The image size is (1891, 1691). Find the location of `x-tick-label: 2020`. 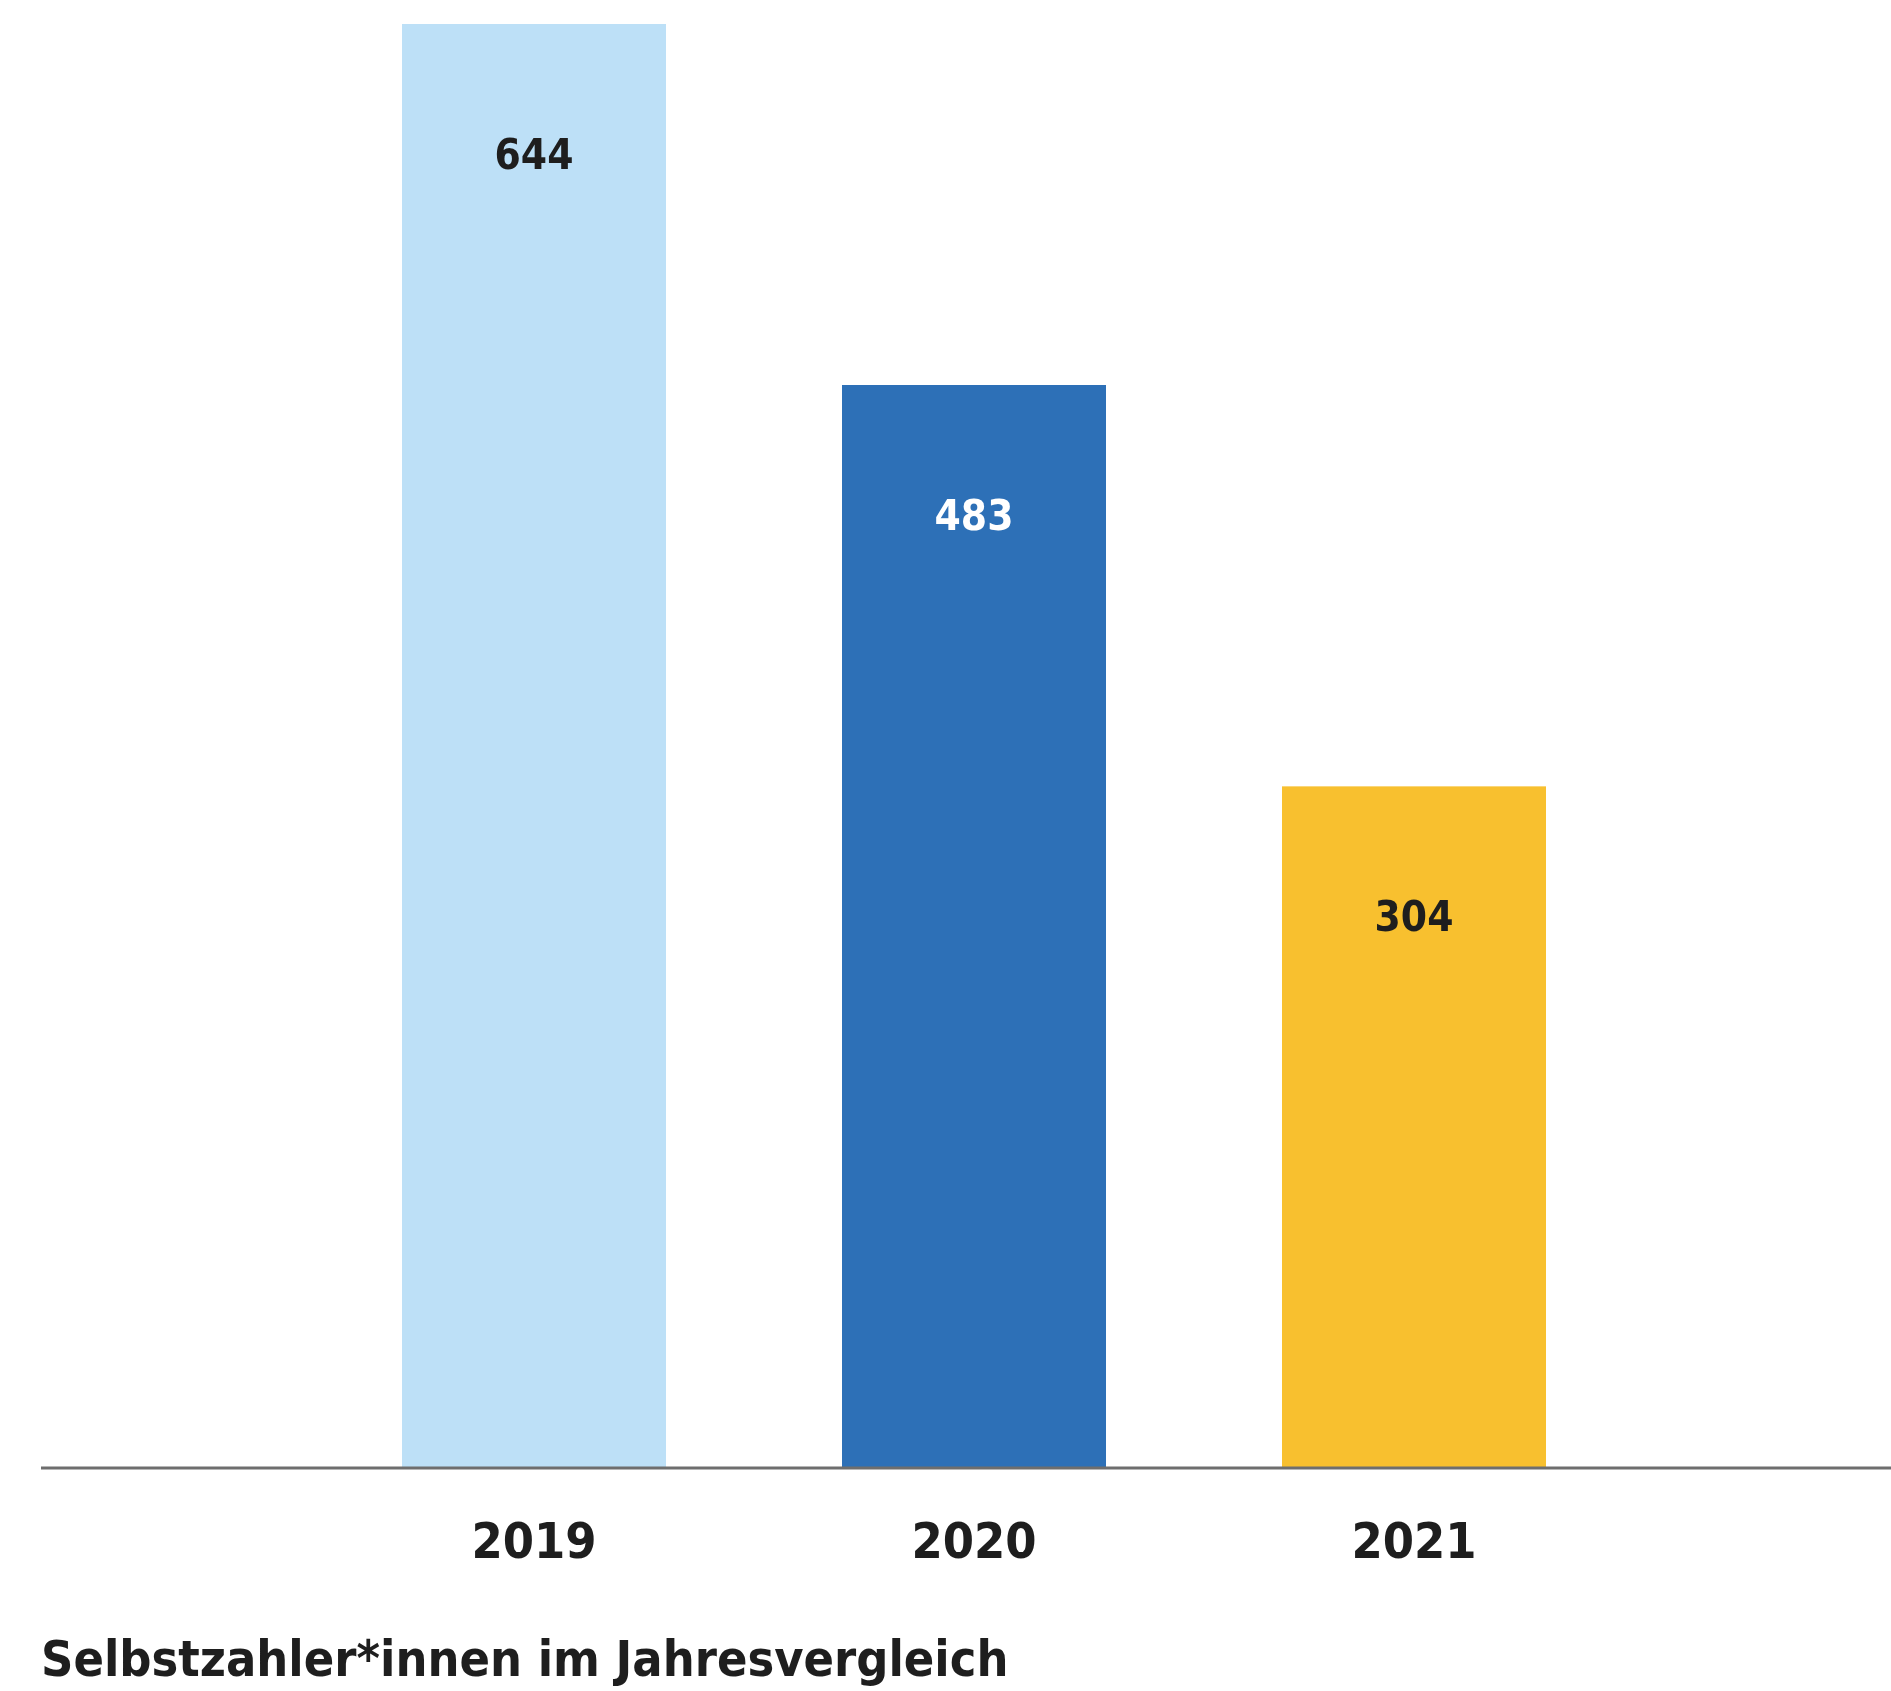

x-tick-label: 2020 is located at coordinates (974, 1540).